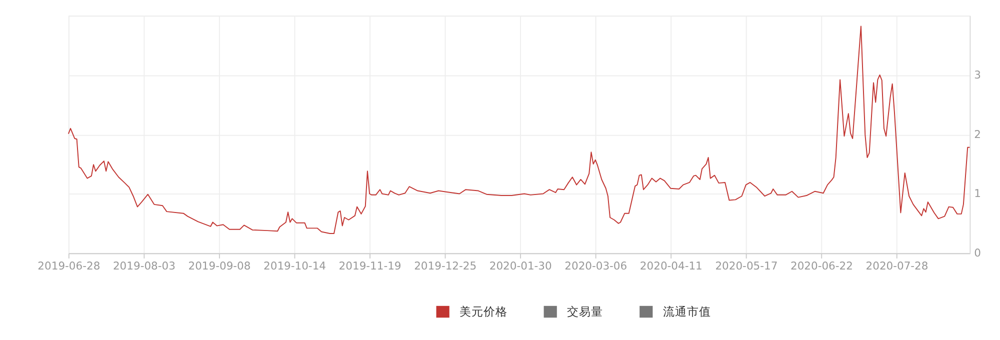  I want to click on legend-label: 美元价格, so click(483, 311).